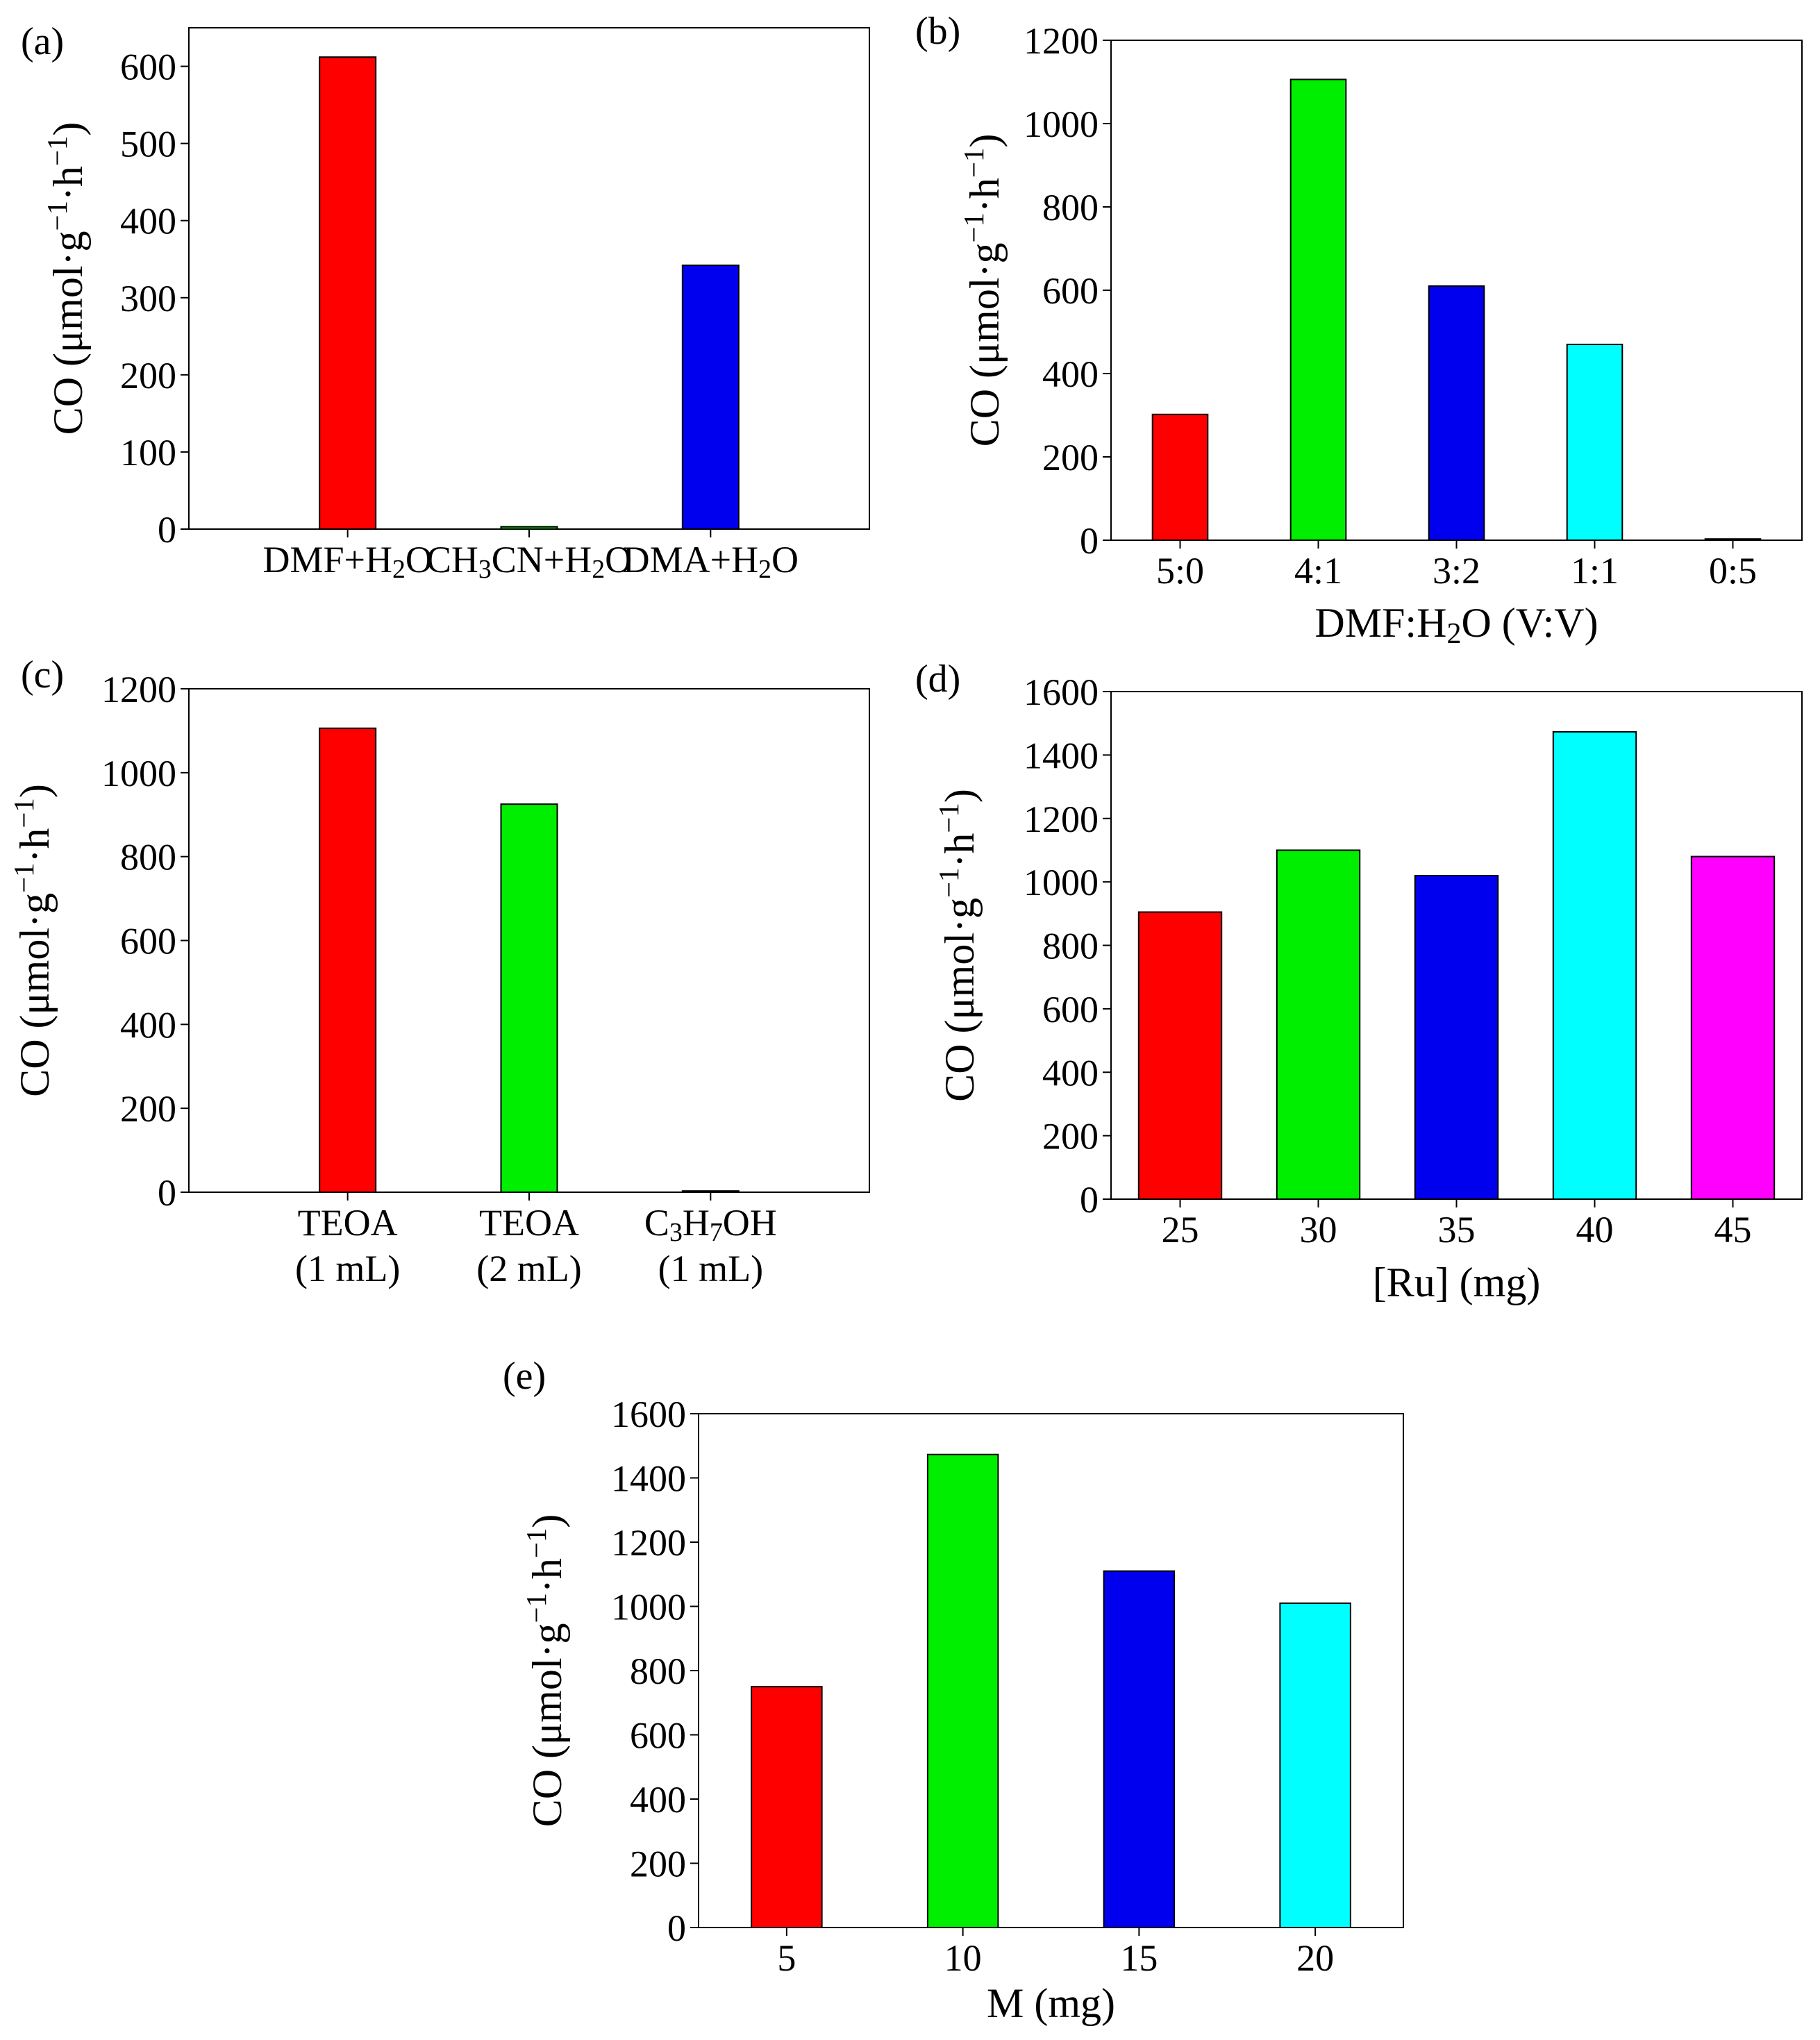 The image size is (1820, 2040). Describe the element at coordinates (786, 1958) in the screenshot. I see `x-category-label: 5` at that location.